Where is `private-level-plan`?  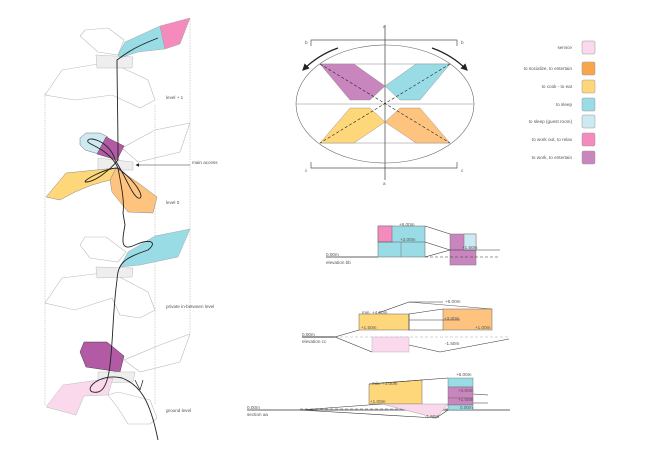 private-level-plan is located at coordinates (117, 273).